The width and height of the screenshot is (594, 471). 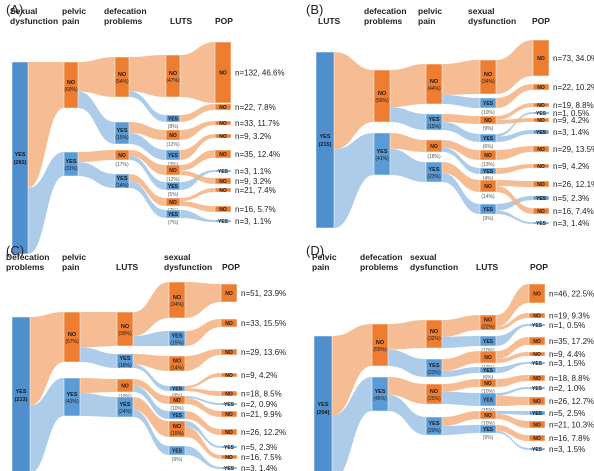 I want to click on pop-count-label: n=5, 2.5%, so click(x=567, y=413).